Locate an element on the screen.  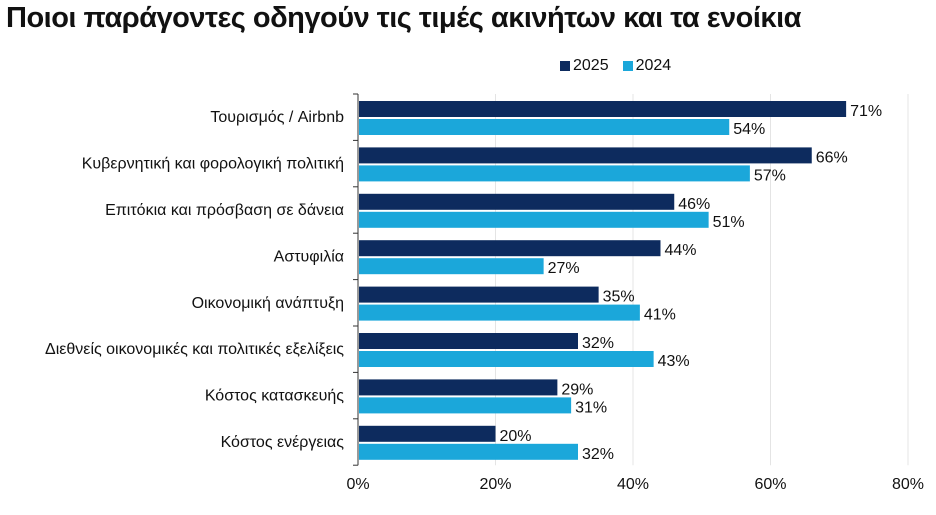
x-tick-label: 20% is located at coordinates (495, 484).